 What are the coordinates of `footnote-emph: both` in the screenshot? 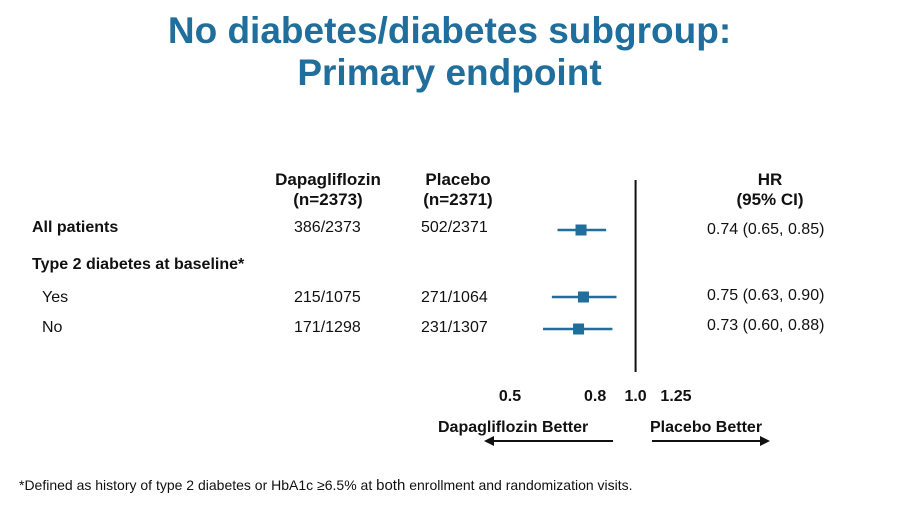 It's located at (391, 485).